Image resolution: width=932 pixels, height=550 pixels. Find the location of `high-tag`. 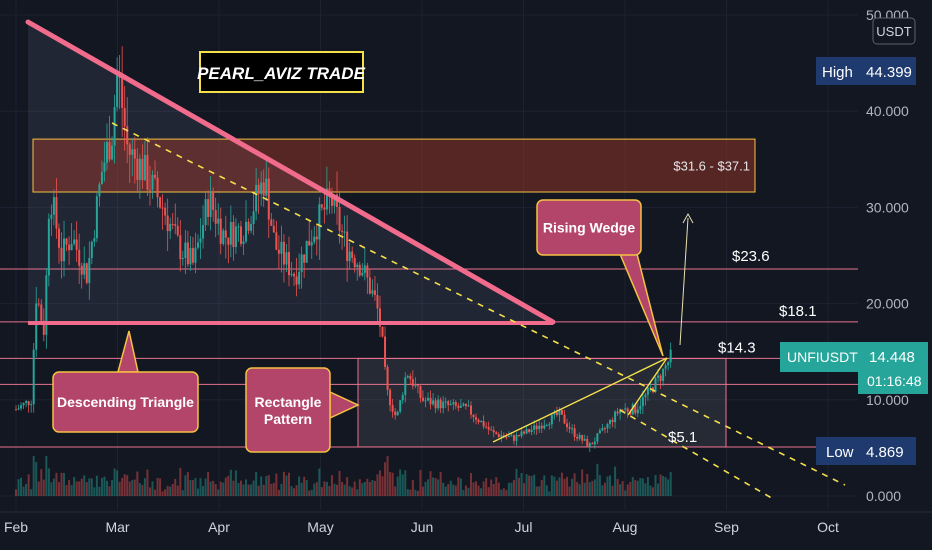

high-tag is located at coordinates (866, 71).